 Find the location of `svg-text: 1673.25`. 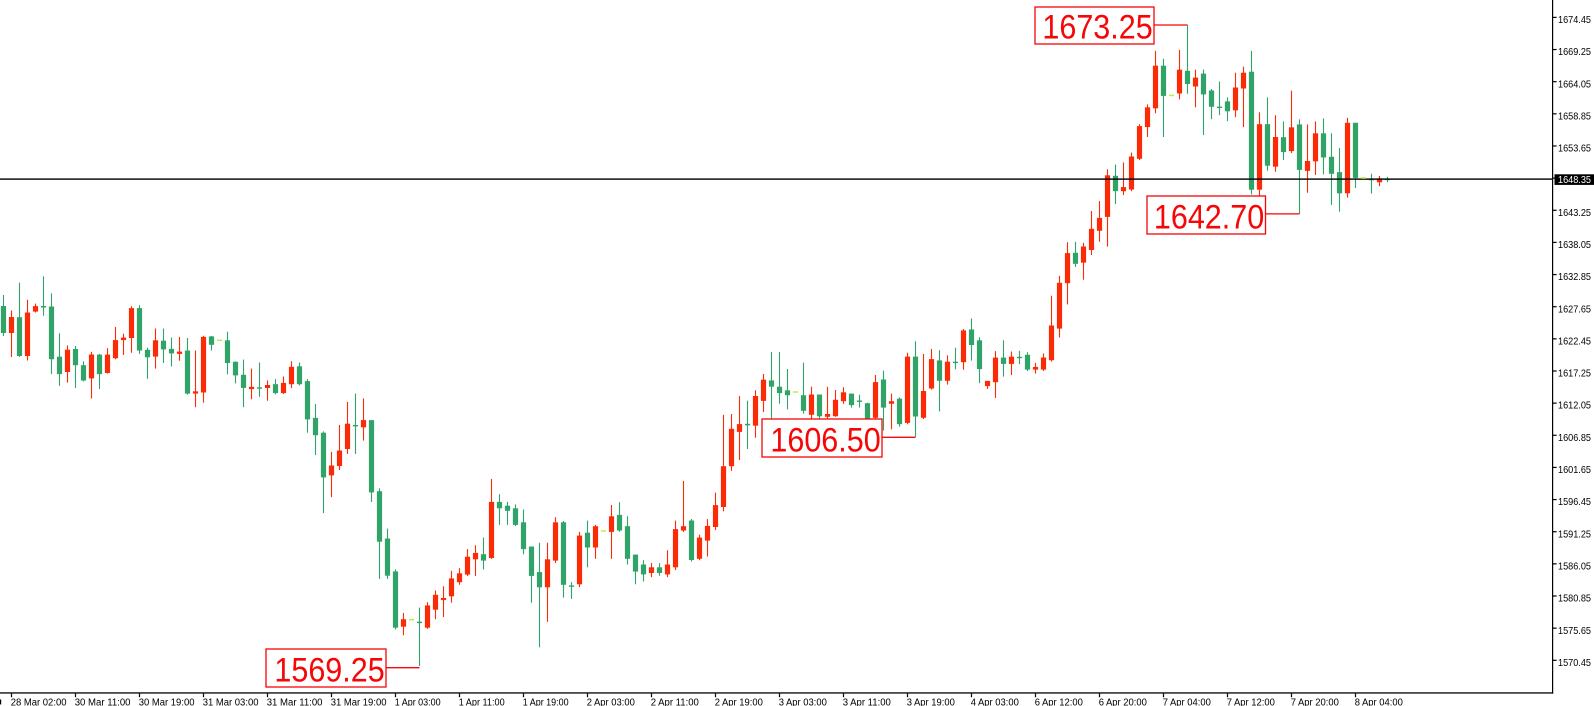

svg-text: 1673.25 is located at coordinates (1097, 27).